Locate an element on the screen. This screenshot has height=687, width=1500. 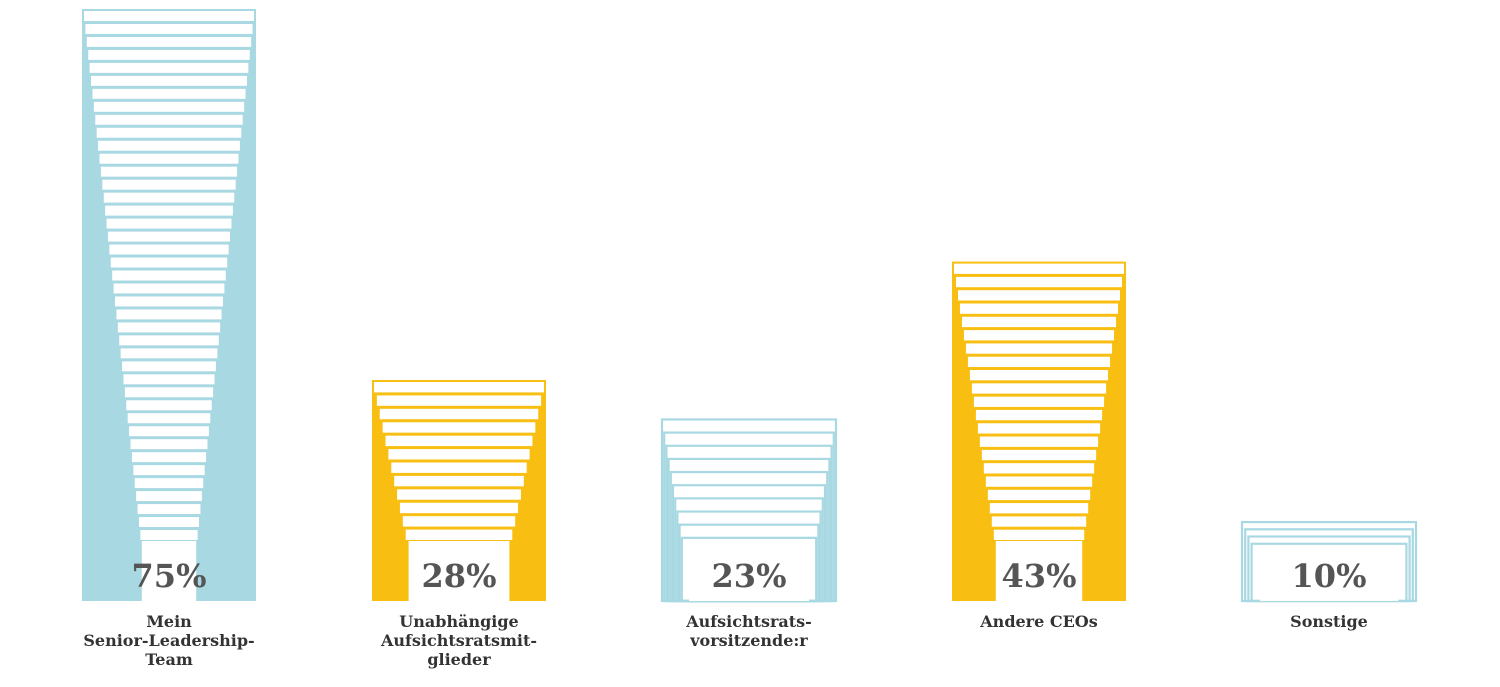
data-label: 23% is located at coordinates (749, 576).